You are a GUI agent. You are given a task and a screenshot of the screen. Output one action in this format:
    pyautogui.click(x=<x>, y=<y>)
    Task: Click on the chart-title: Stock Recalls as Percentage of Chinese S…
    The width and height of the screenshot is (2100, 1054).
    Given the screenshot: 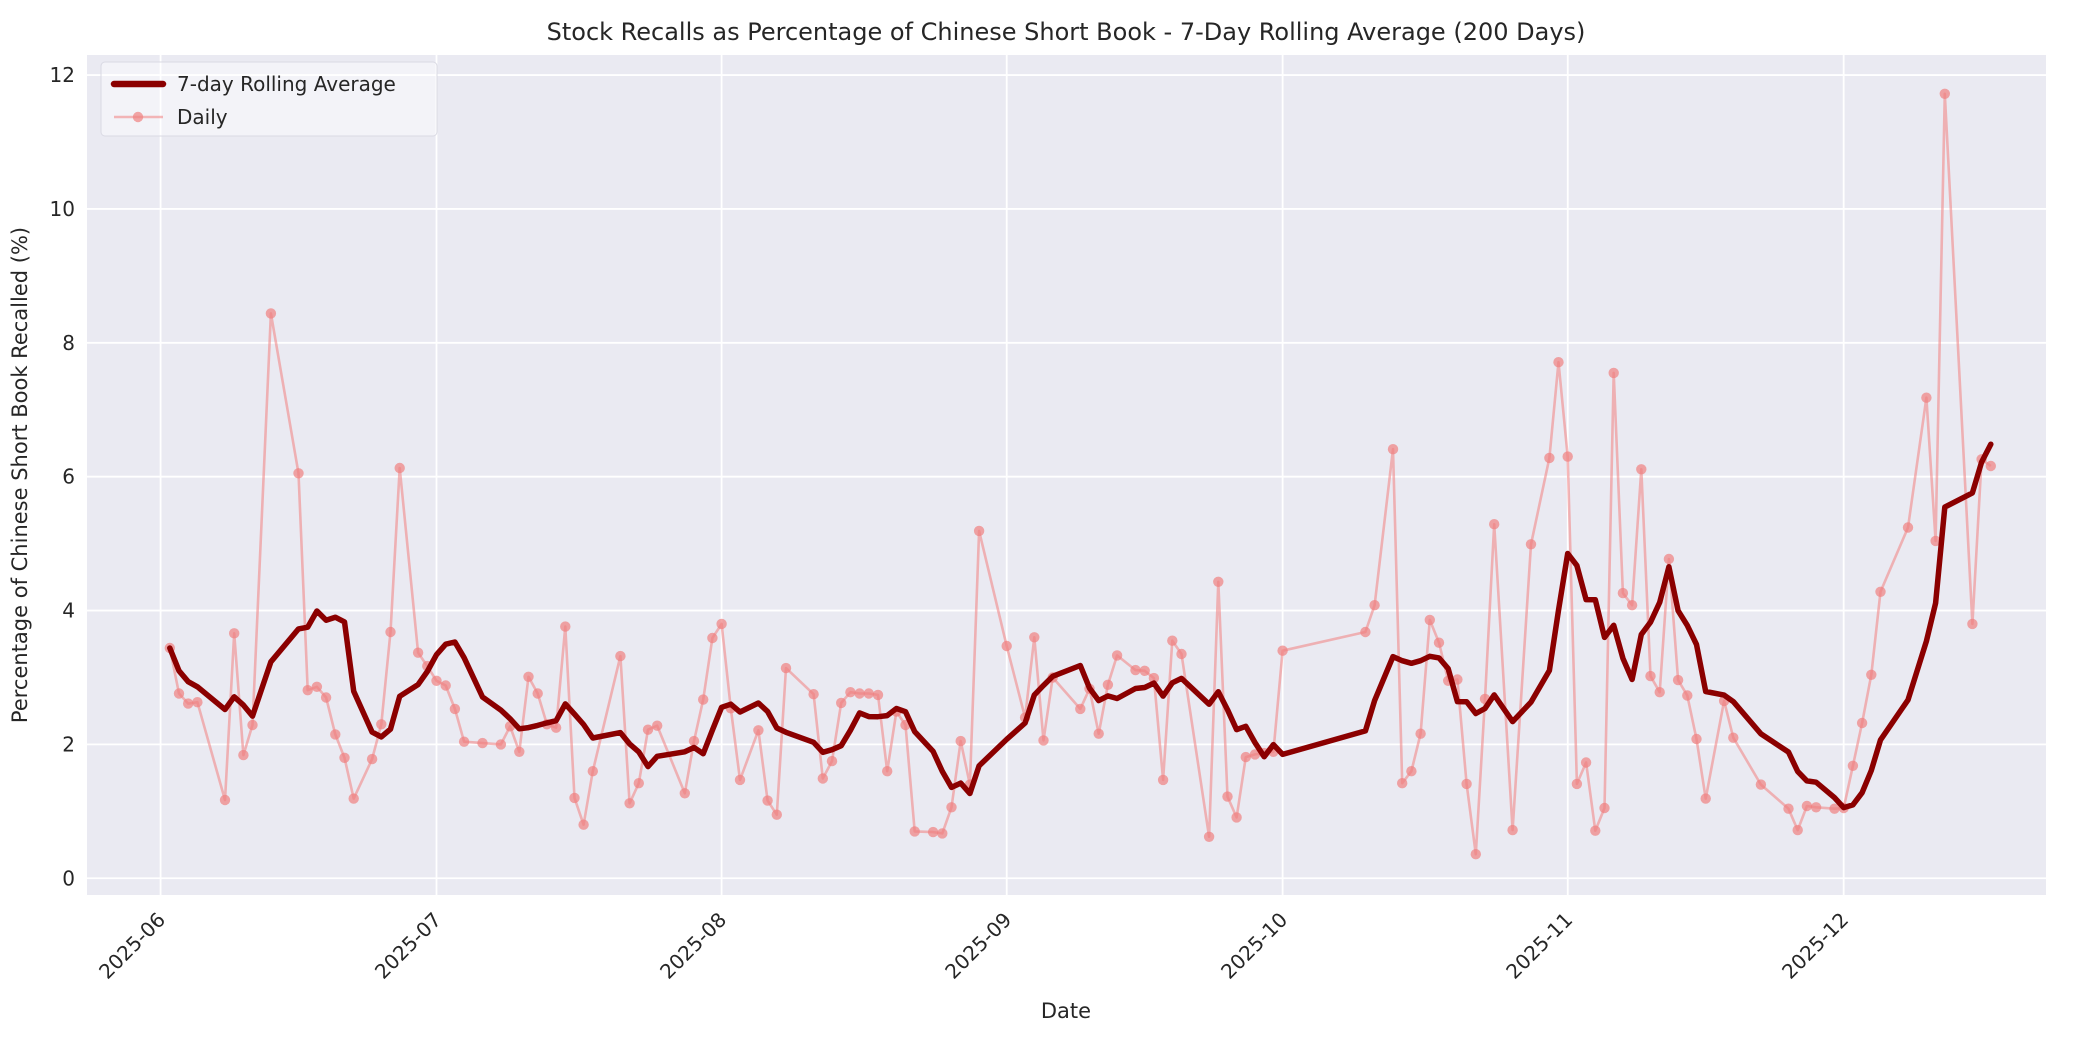 What is the action you would take?
    pyautogui.click(x=1066, y=32)
    